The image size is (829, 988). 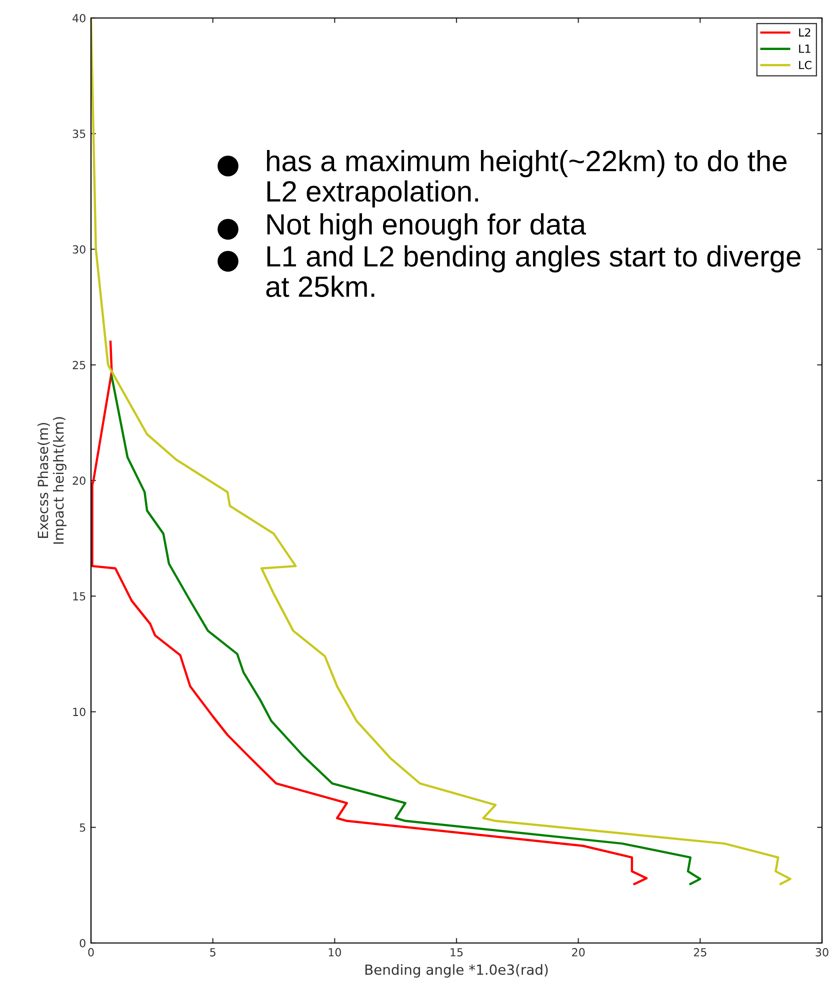 I want to click on legend-label: L2, so click(x=804, y=32).